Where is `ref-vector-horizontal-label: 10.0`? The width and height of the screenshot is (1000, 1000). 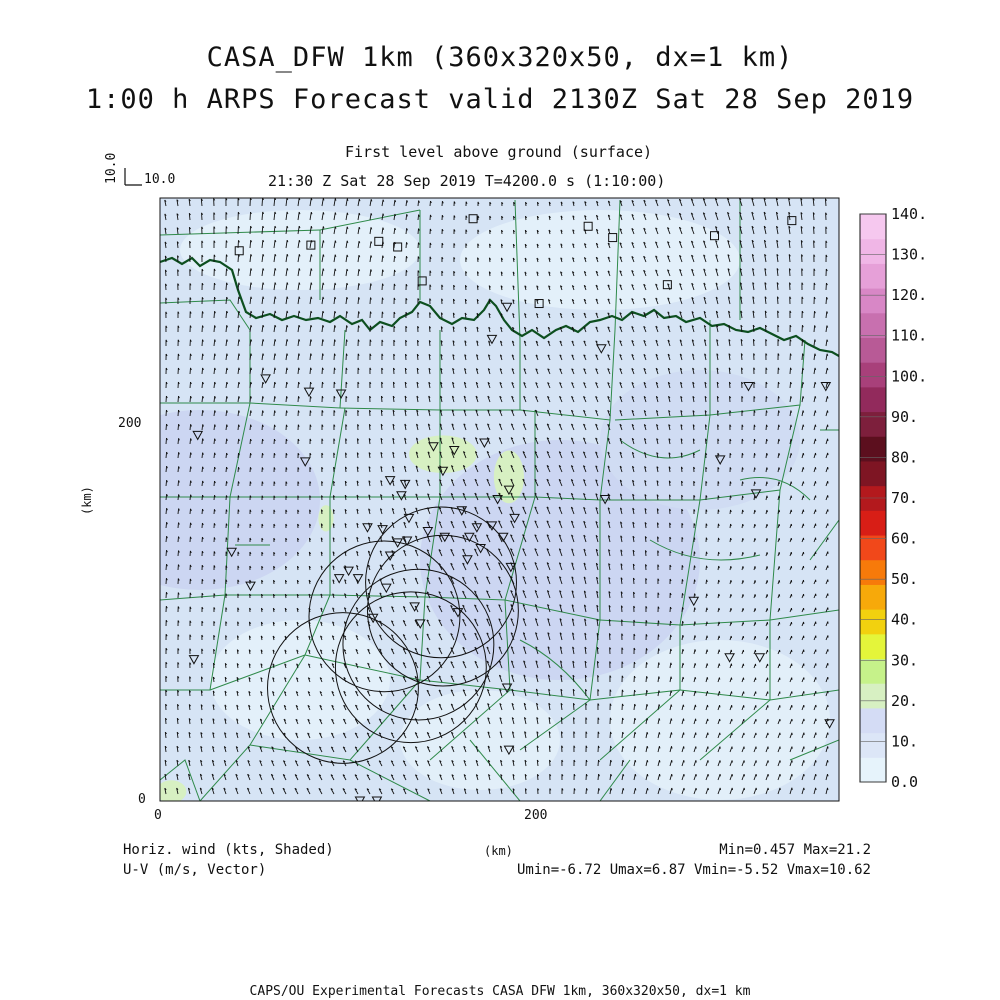 ref-vector-horizontal-label: 10.0 is located at coordinates (160, 179).